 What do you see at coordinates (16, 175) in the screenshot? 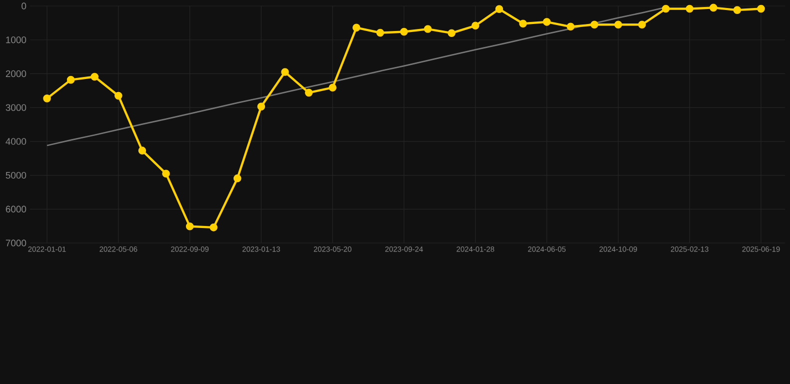
I see `y-tick-label: 5000` at bounding box center [16, 175].